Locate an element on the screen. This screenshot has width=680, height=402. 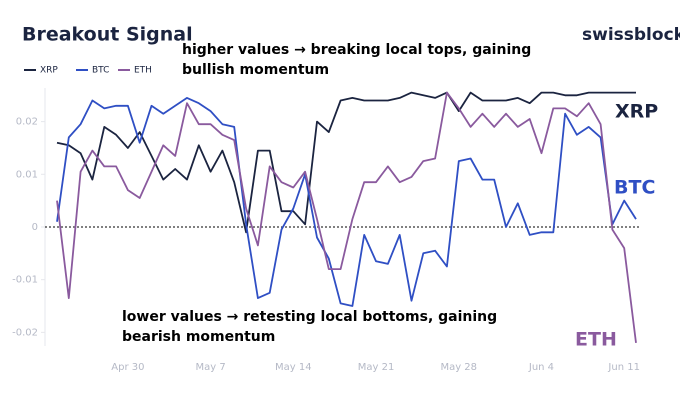
x-tick-label: Jun 4 is located at coordinates (541, 367).